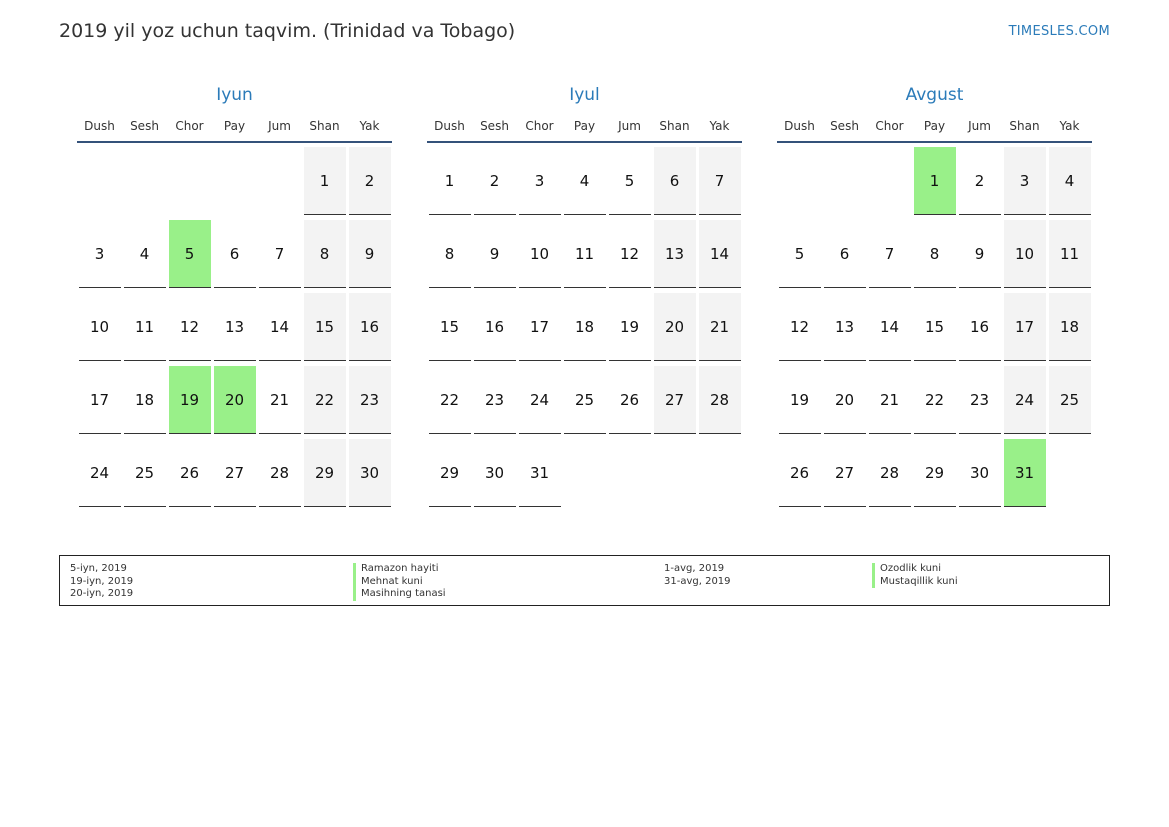  I want to click on day-cell: 22, so click(934, 400).